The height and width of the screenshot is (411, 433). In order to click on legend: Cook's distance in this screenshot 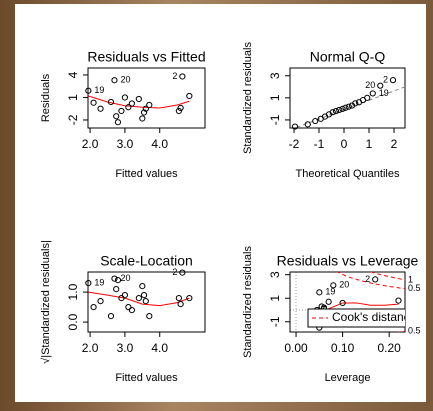, I will do `click(362, 318)`.